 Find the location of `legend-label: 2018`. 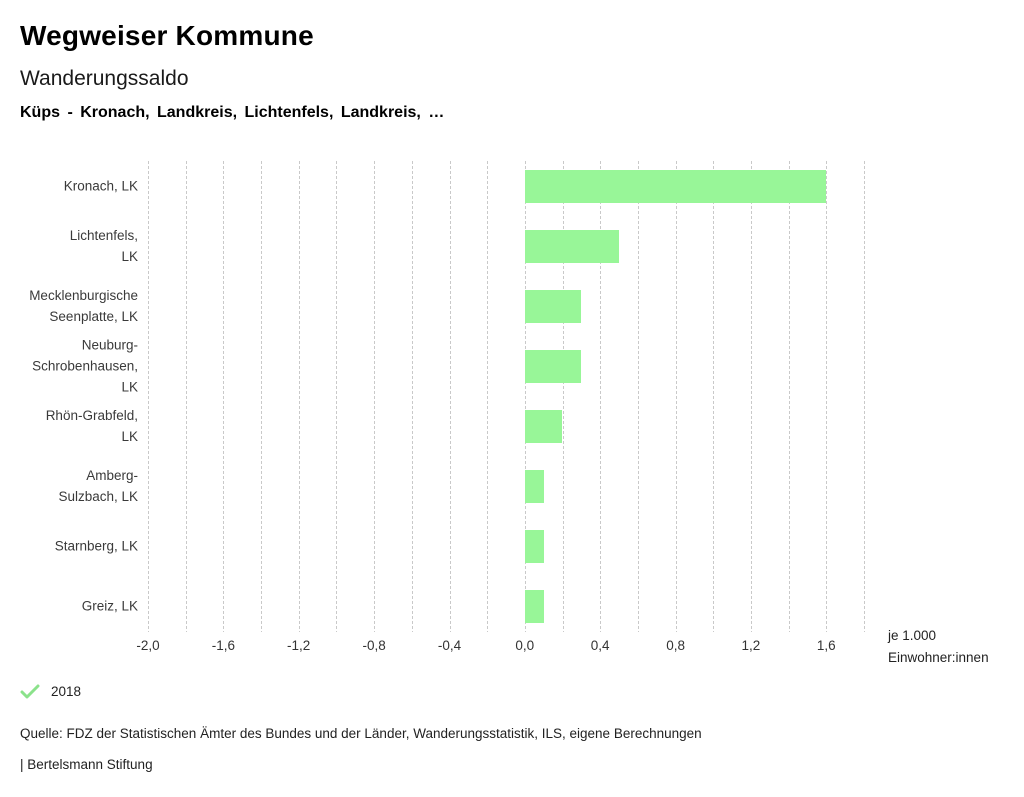

legend-label: 2018 is located at coordinates (66, 691).